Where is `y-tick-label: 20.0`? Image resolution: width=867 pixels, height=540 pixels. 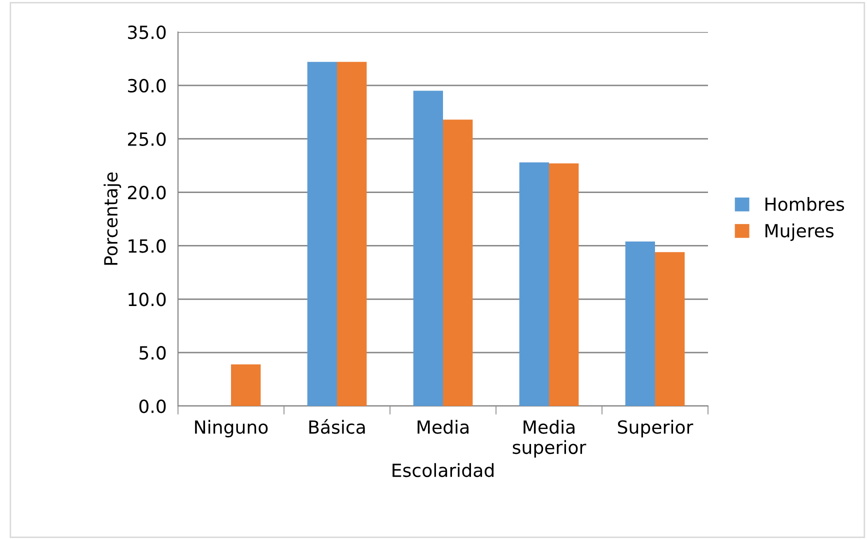
y-tick-label: 20.0 is located at coordinates (147, 193).